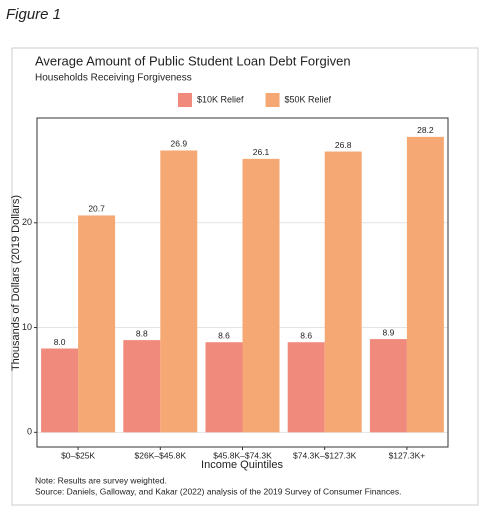  I want to click on y-tick-label: 0, so click(29, 432).